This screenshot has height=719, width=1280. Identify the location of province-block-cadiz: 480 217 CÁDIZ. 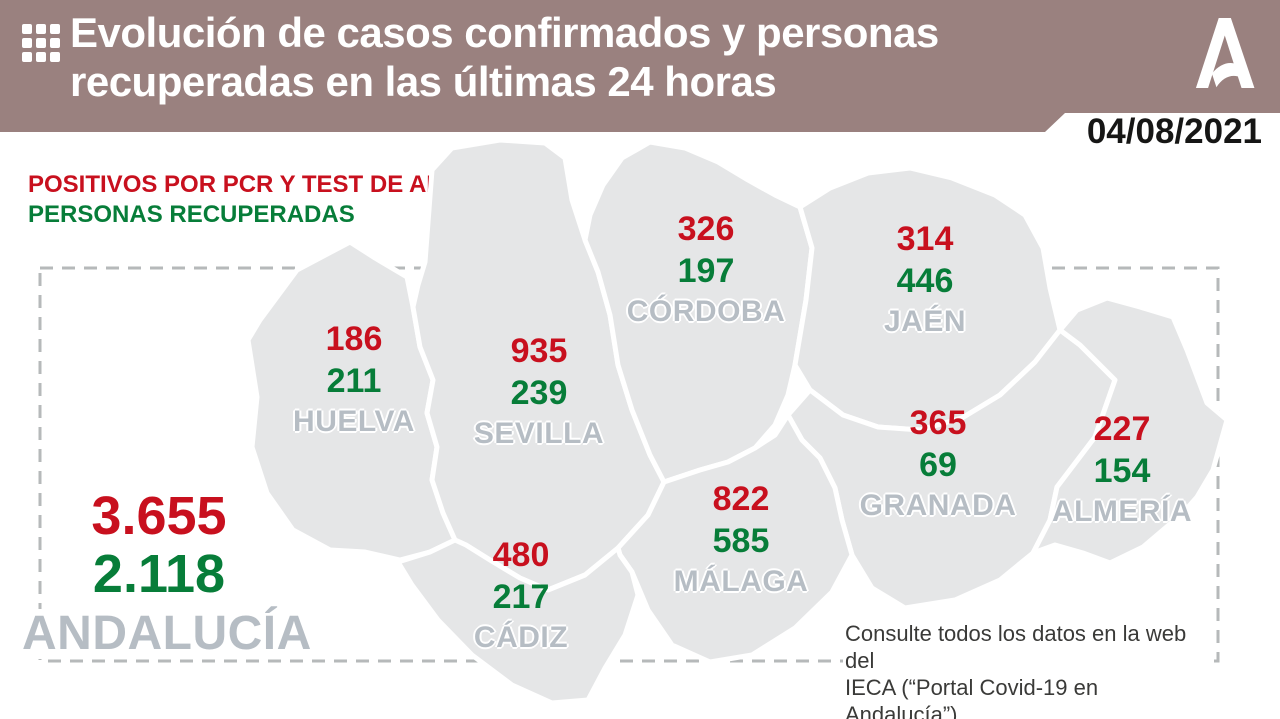
(521, 596).